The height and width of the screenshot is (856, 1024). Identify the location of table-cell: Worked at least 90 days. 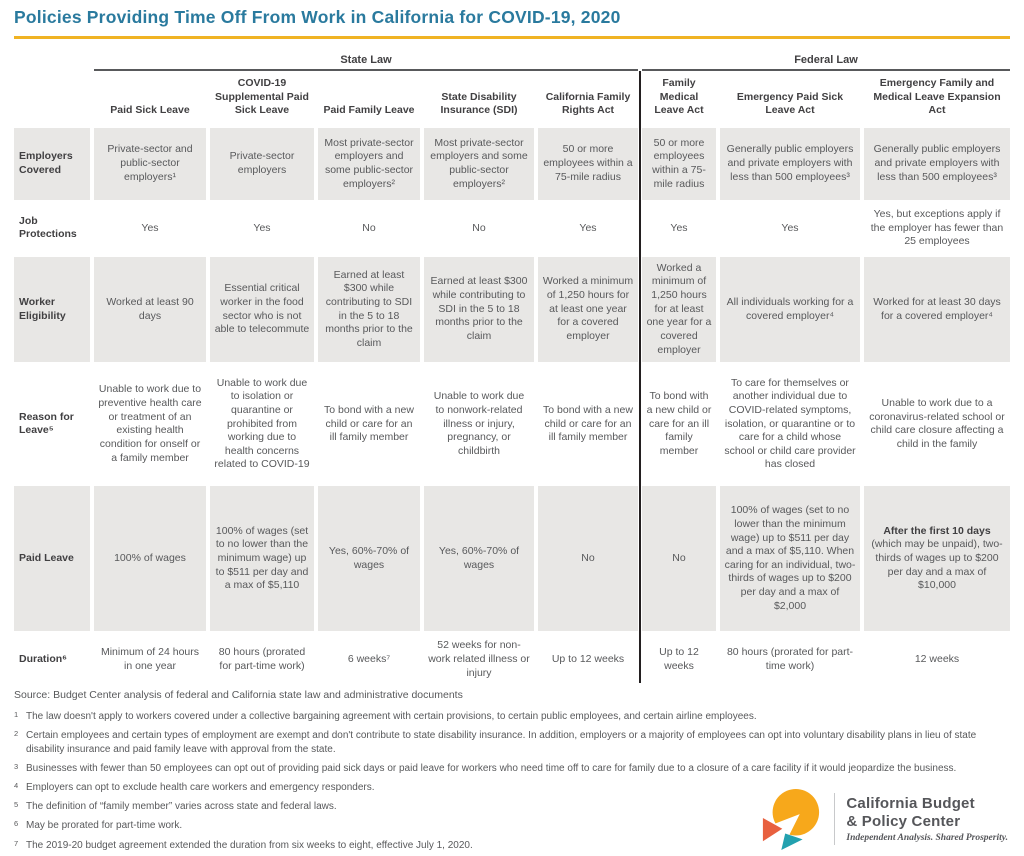
(150, 309).